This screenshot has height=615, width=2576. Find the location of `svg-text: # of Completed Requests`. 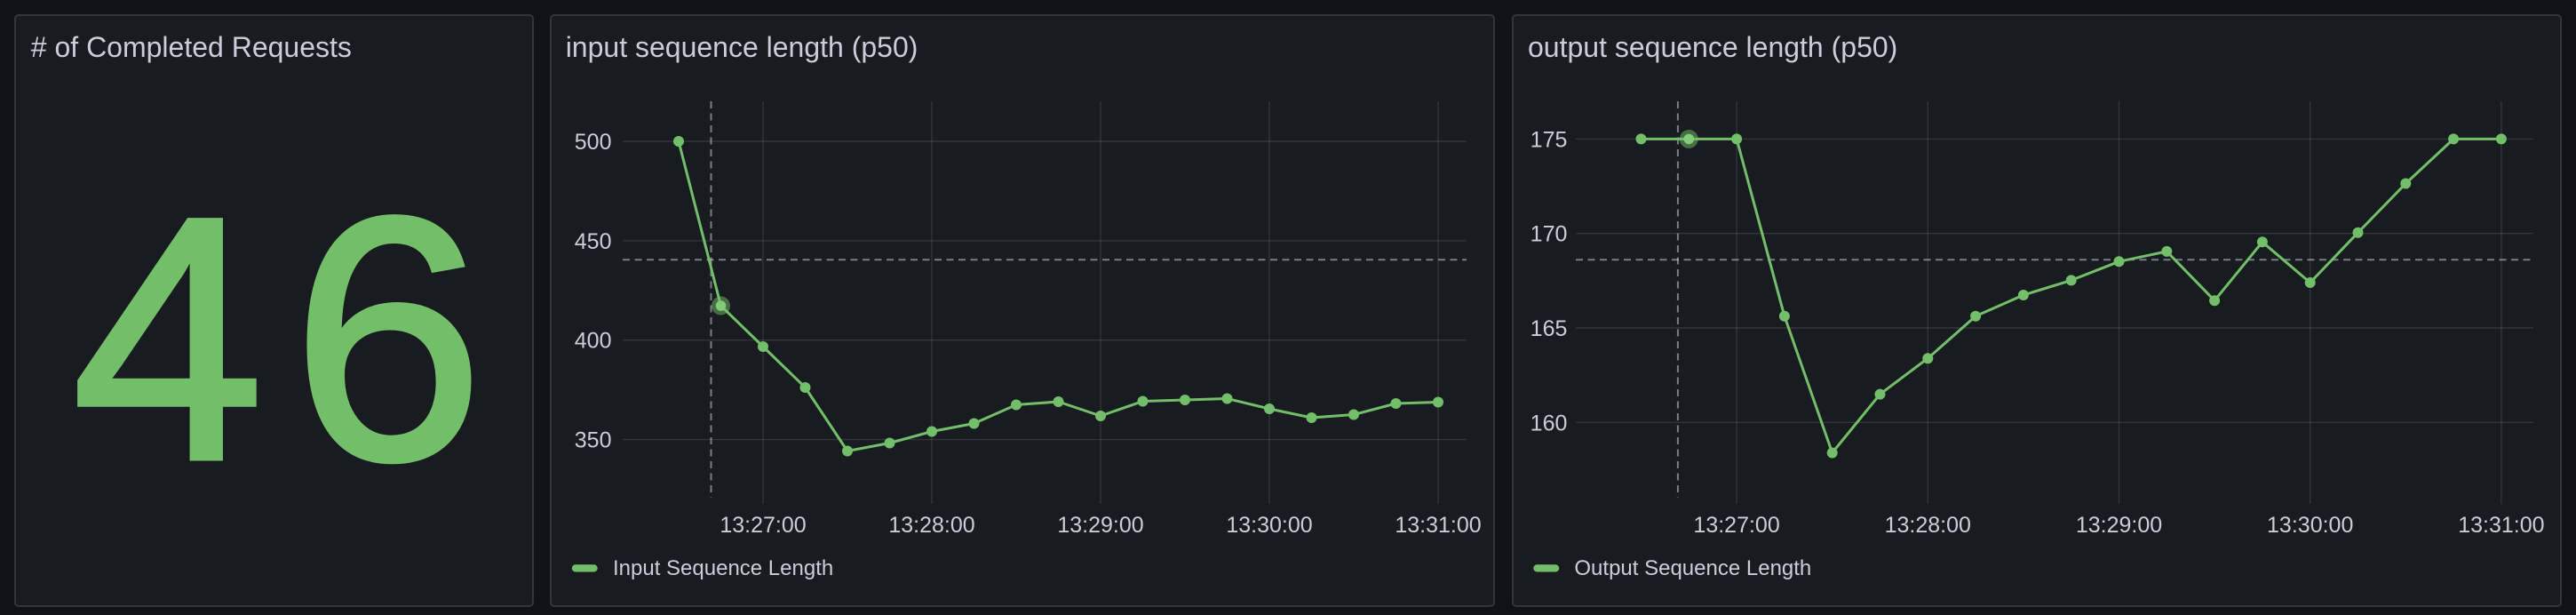

svg-text: # of Completed Requests is located at coordinates (191, 47).